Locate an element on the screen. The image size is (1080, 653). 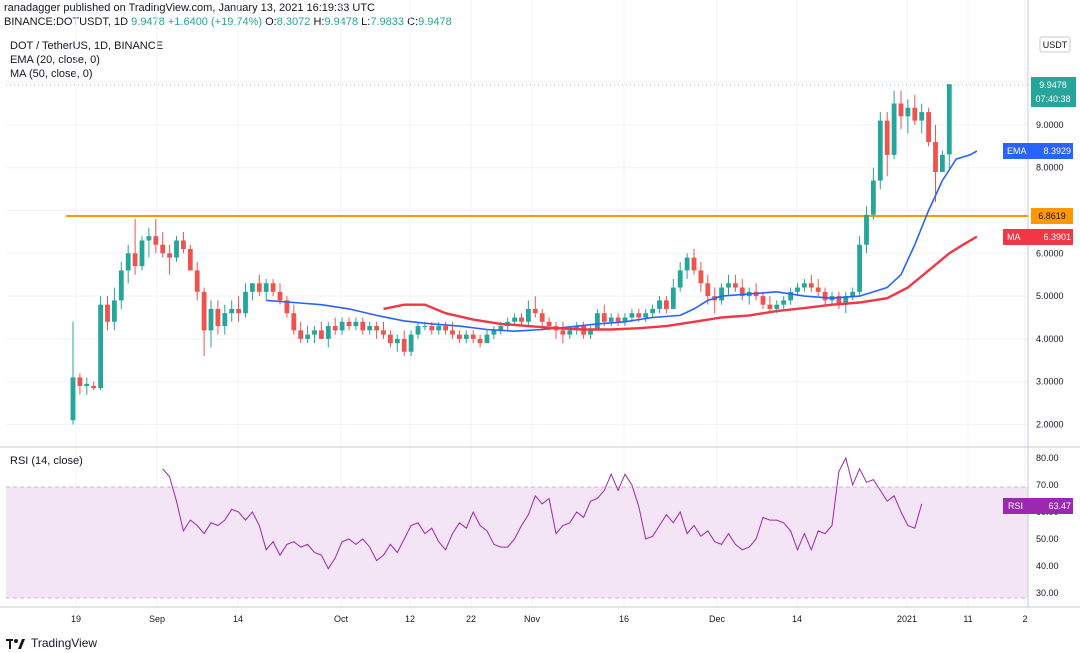
time-tick-label: 14 is located at coordinates (238, 619).